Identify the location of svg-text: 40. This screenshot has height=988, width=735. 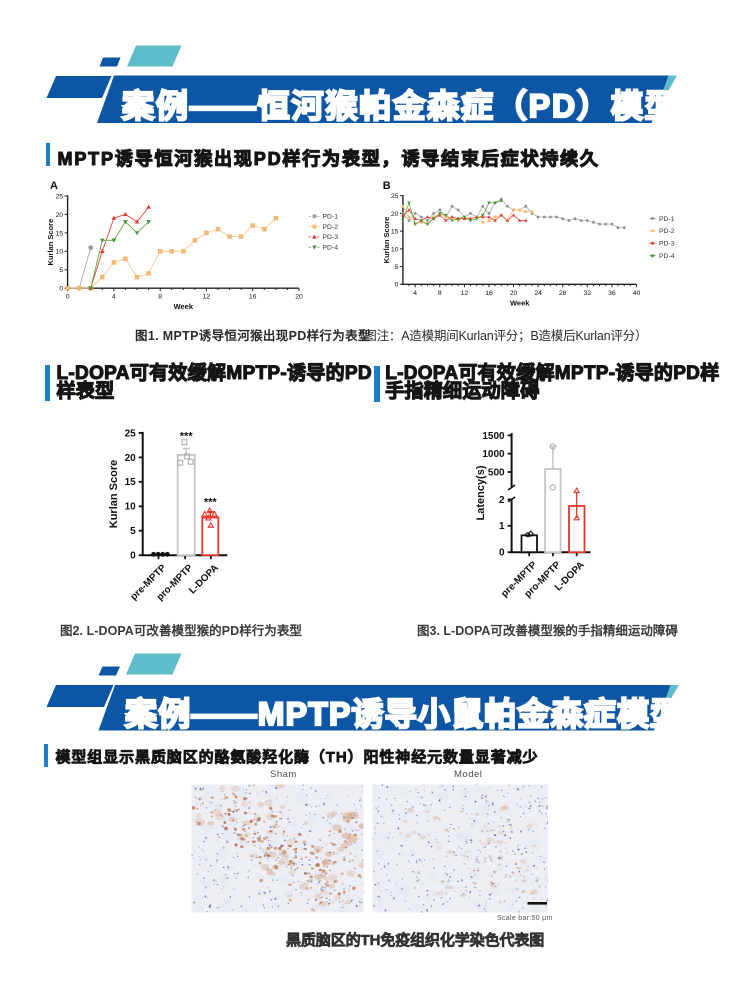
(637, 293).